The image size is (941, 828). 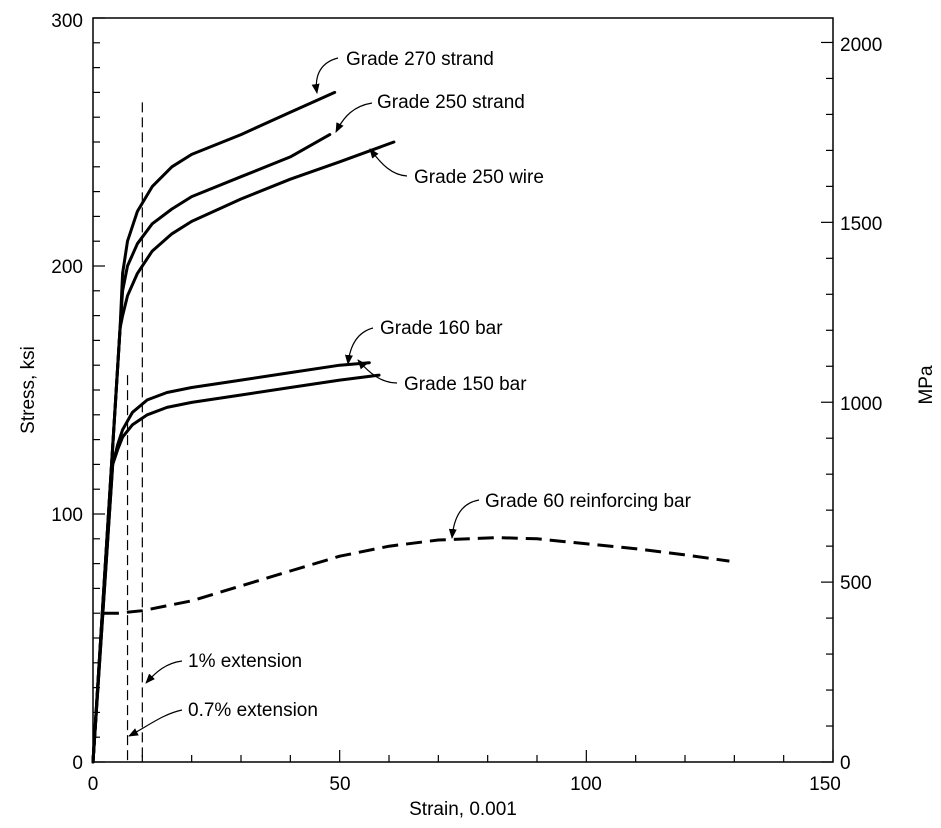 What do you see at coordinates (861, 404) in the screenshot?
I see `y2-tick-label: 1000` at bounding box center [861, 404].